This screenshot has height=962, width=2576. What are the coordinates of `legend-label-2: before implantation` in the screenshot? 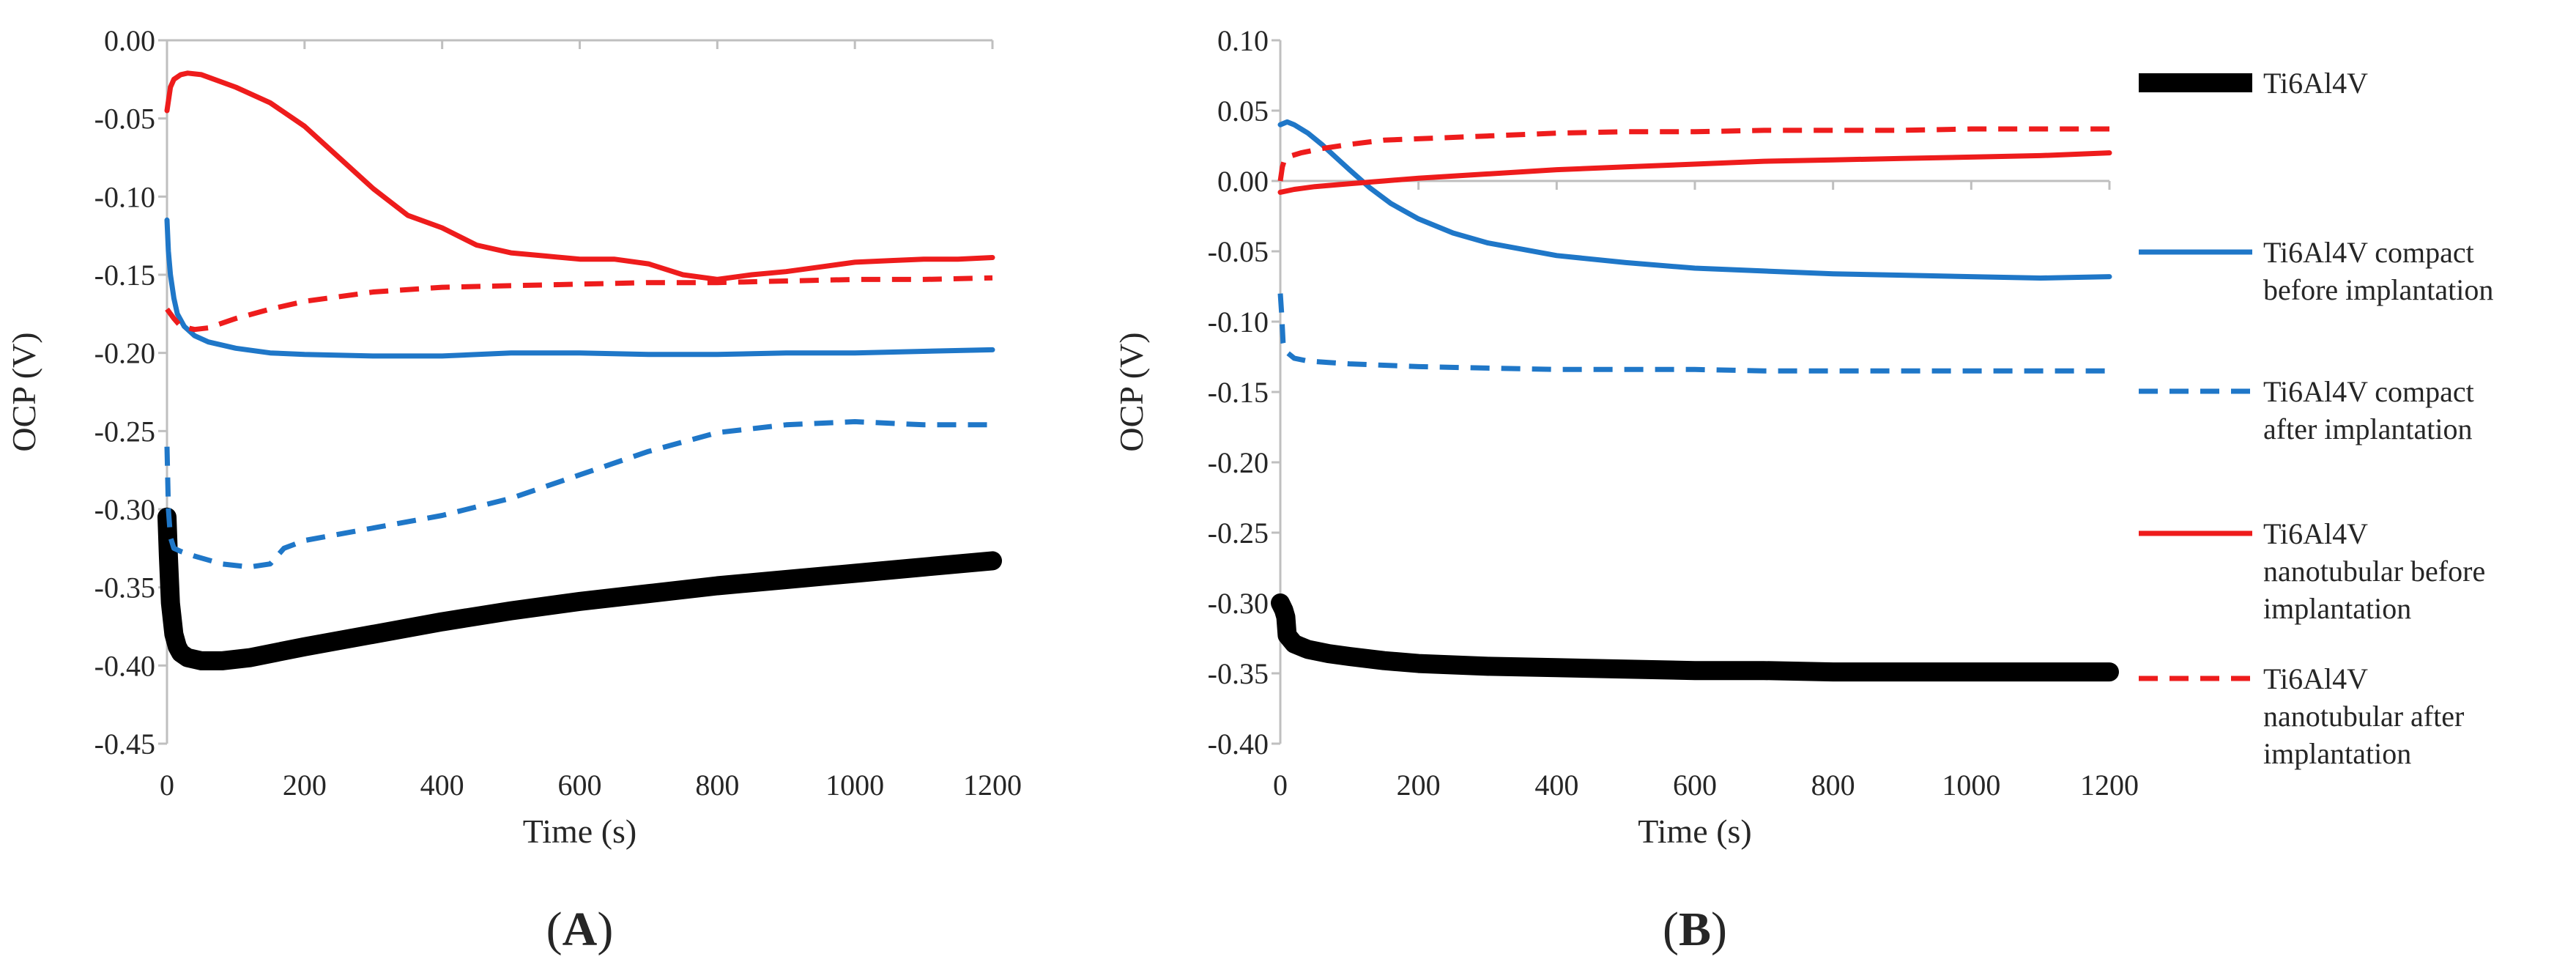 It's located at (2378, 289).